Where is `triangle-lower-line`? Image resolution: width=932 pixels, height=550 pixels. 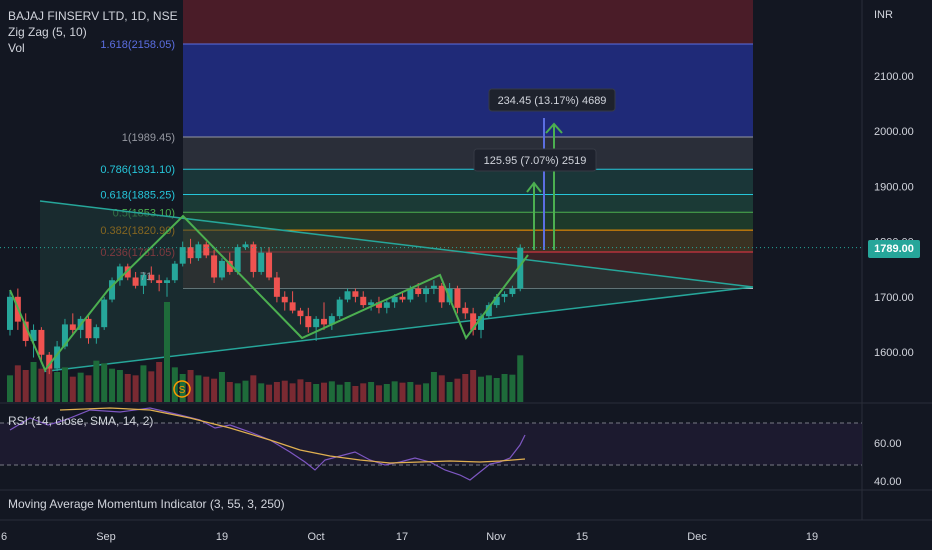
triangle-lower-line is located at coordinates (396, 329).